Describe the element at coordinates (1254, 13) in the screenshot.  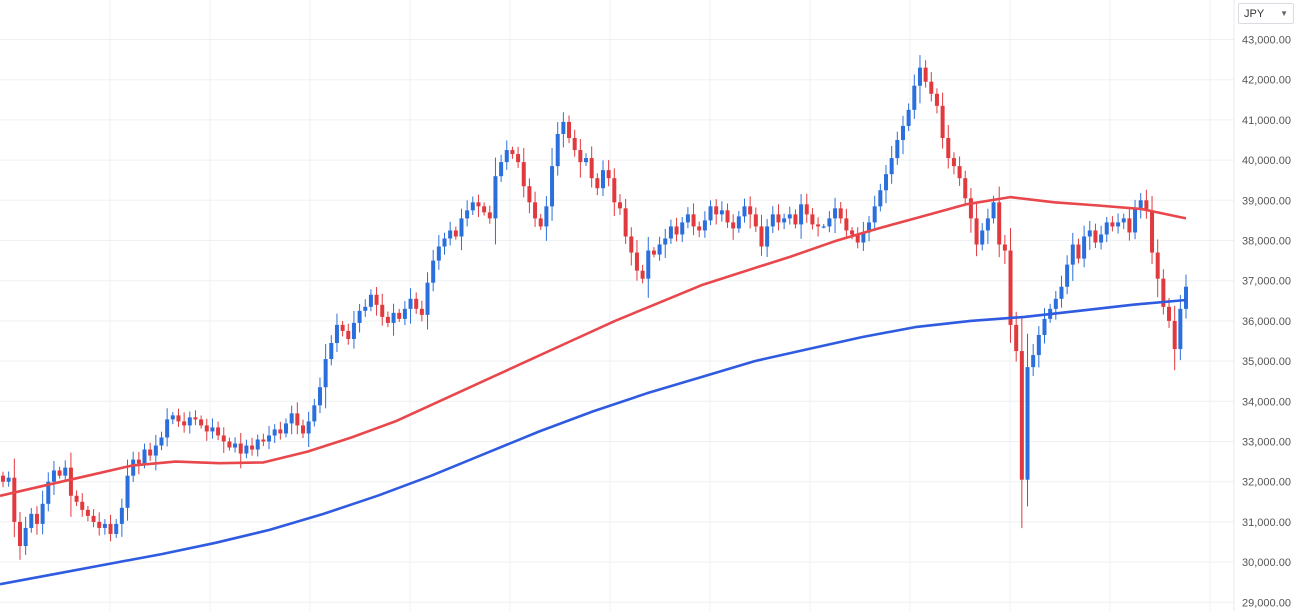
I see `currency-label: JPY` at that location.